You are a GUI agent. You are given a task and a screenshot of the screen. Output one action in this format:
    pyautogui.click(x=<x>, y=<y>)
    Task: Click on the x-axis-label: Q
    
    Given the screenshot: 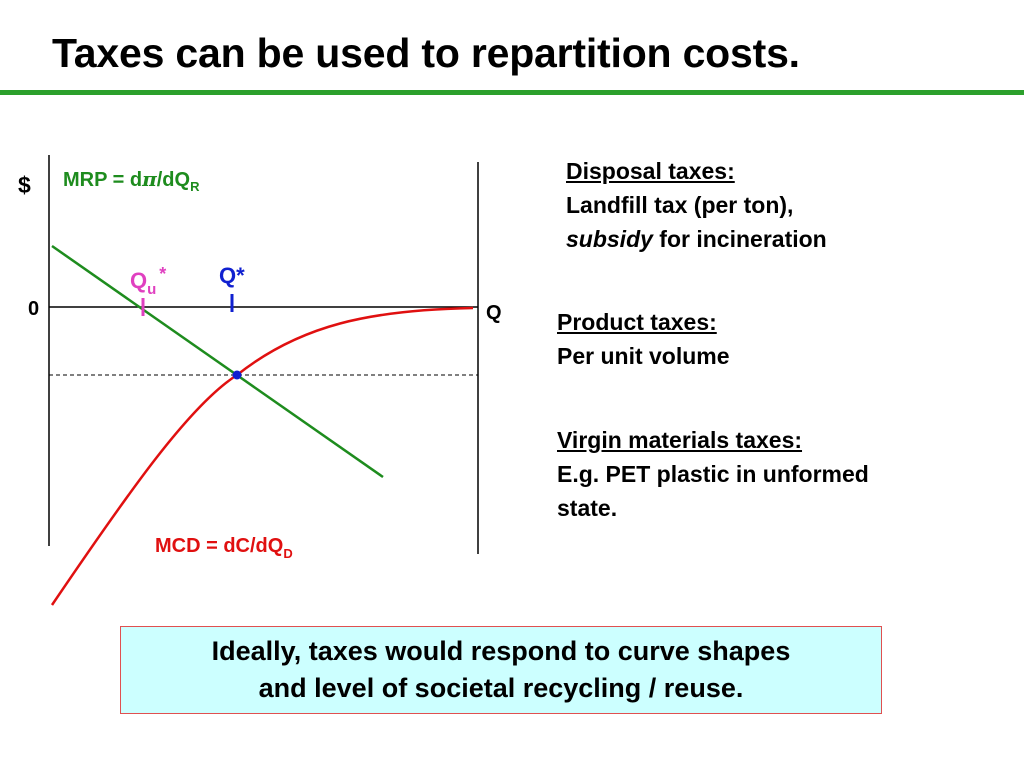 What is the action you would take?
    pyautogui.click(x=494, y=313)
    